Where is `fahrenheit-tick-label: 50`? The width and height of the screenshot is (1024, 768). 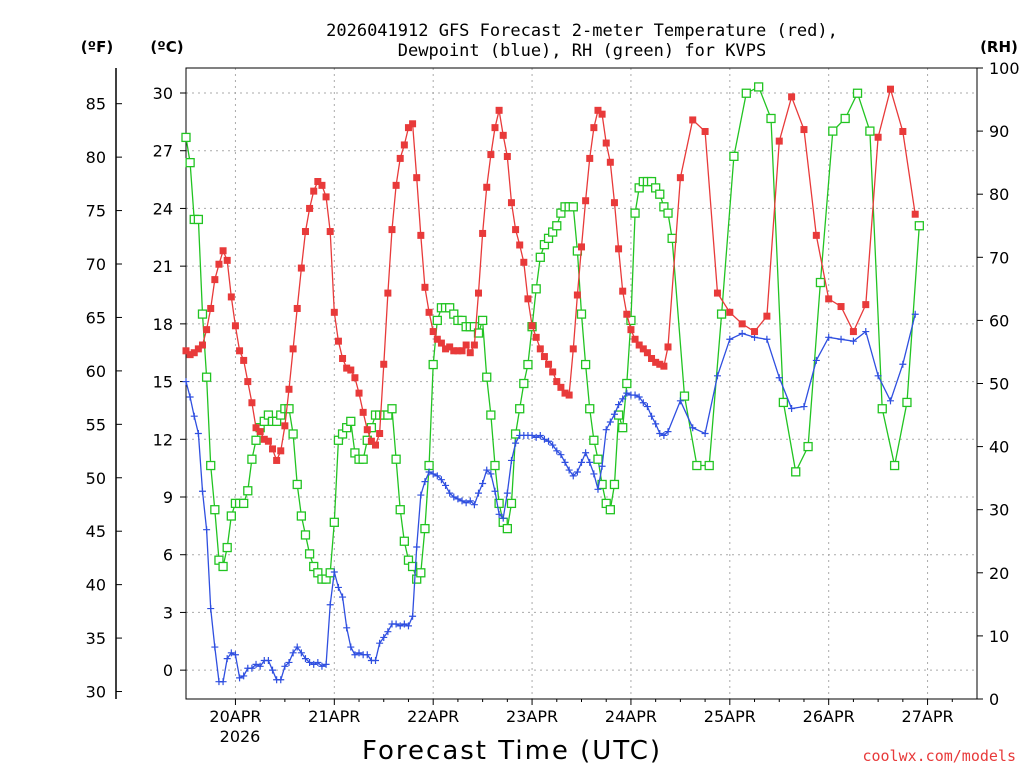
fahrenheit-tick-label: 50 is located at coordinates (96, 478).